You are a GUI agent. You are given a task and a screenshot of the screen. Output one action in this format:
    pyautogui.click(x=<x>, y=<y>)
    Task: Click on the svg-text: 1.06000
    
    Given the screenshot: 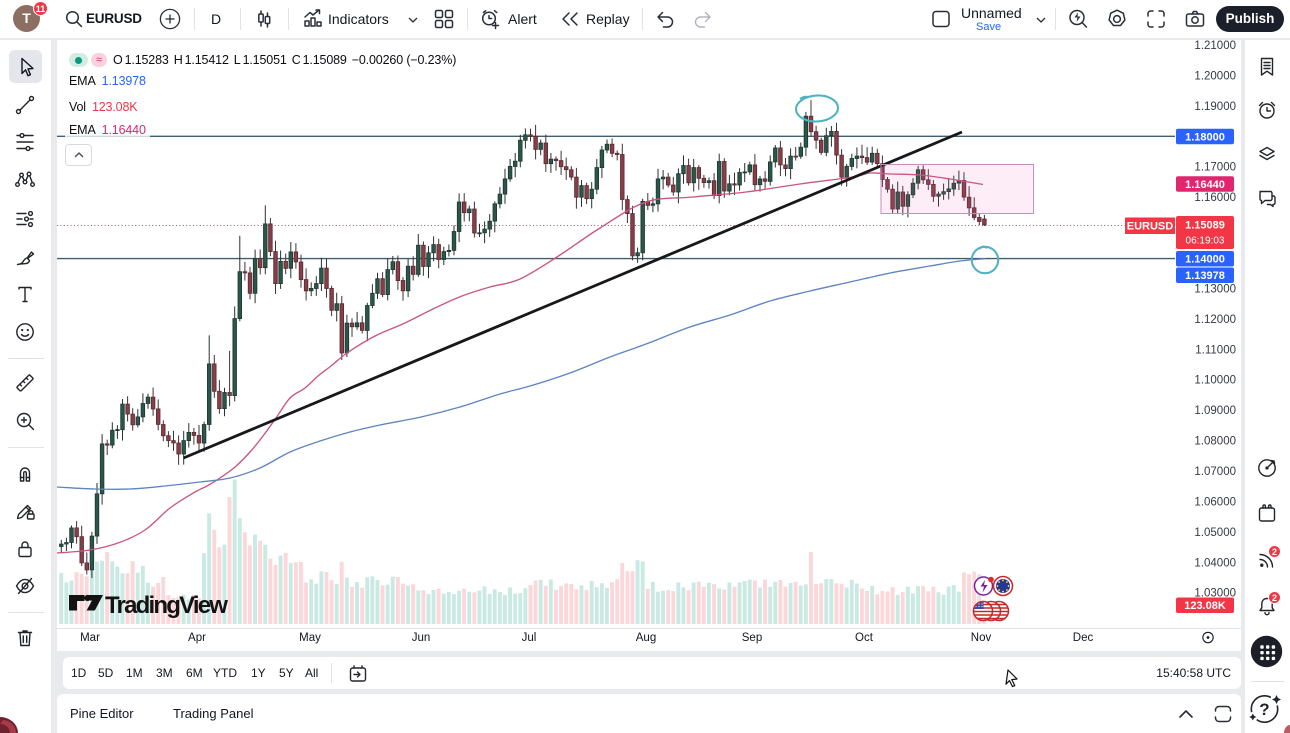 What is the action you would take?
    pyautogui.click(x=1215, y=502)
    